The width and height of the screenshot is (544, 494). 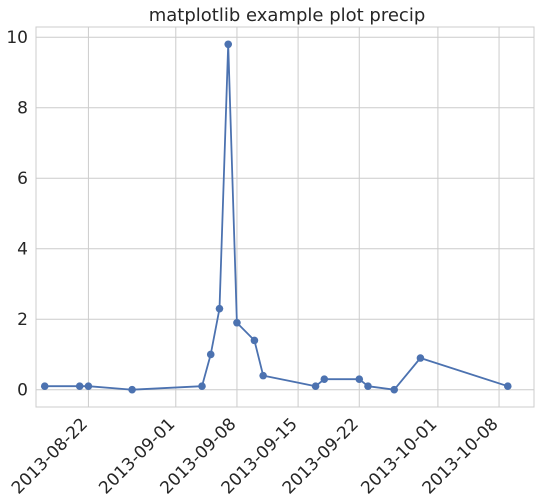 What do you see at coordinates (22, 109) in the screenshot?
I see `y-tick-label: 8` at bounding box center [22, 109].